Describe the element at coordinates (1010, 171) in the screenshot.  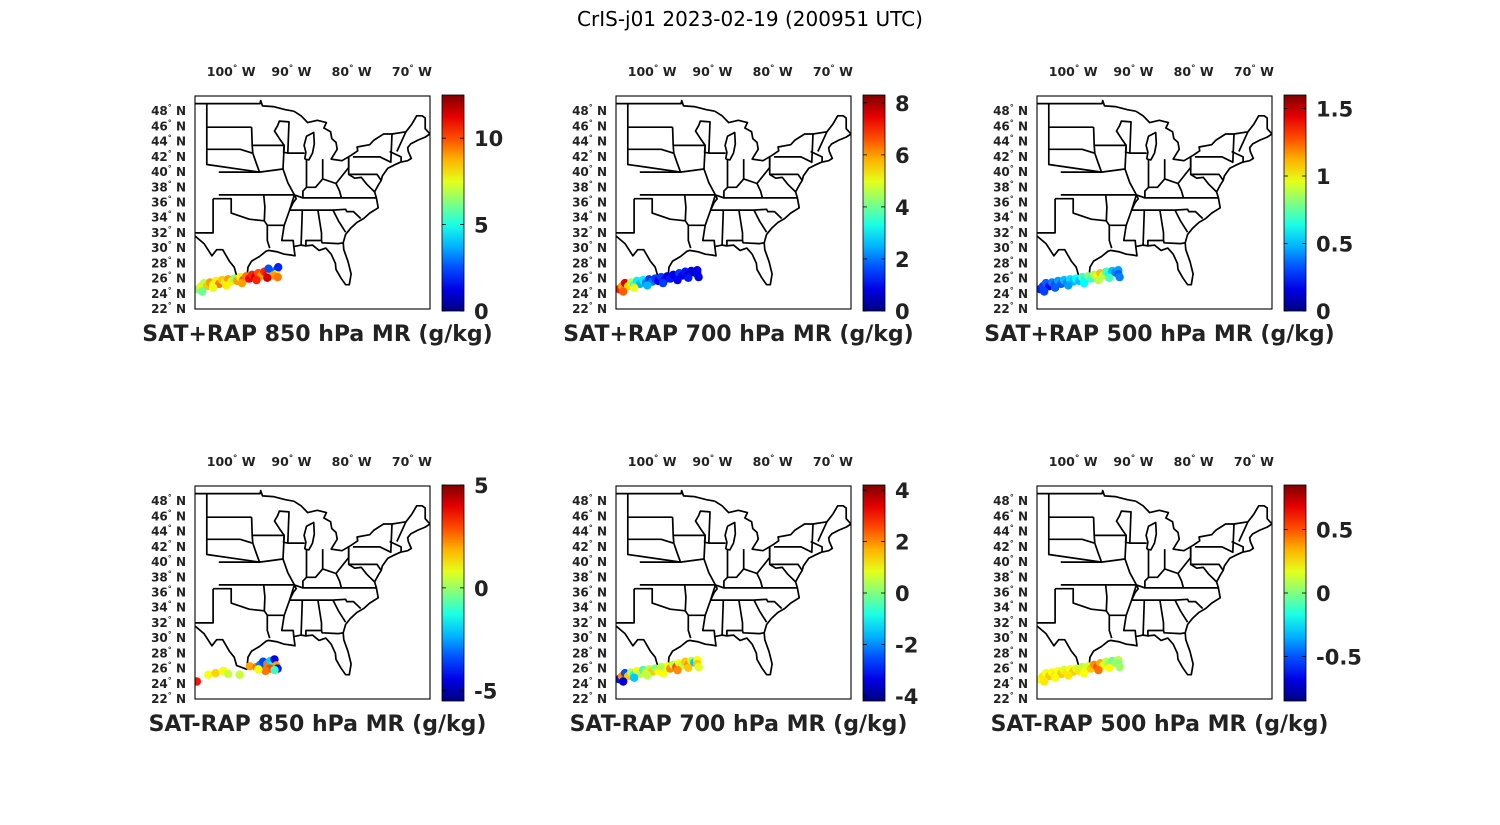
I see `lat-tick-label: 40° N` at that location.